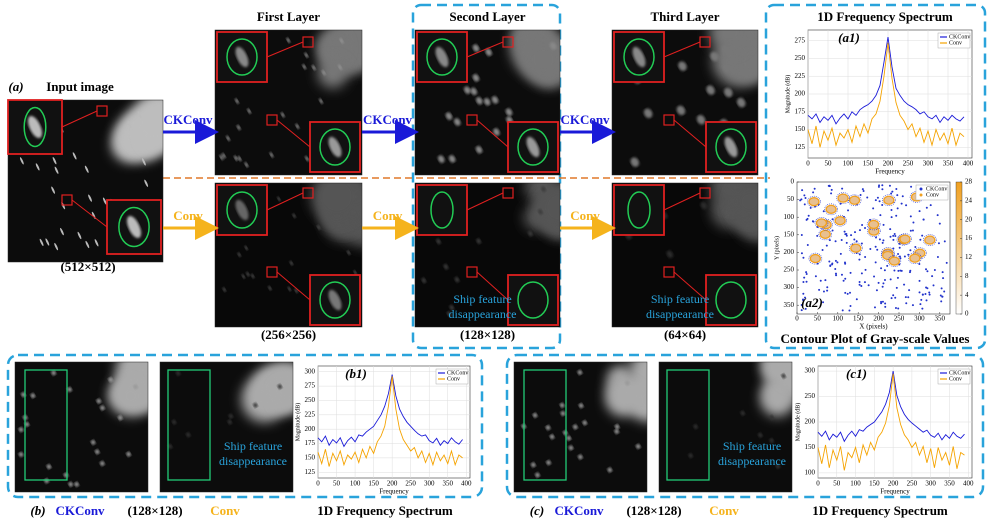  Describe the element at coordinates (533, 300) in the screenshot. I see `target-ring` at that location.